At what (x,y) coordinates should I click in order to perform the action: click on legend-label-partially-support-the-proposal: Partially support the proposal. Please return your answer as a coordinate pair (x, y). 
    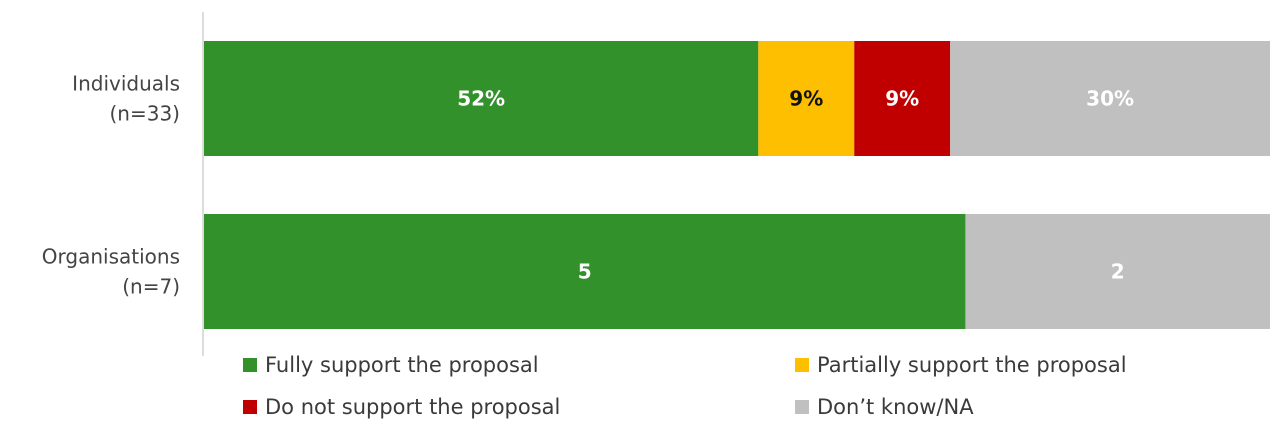
    Looking at the image, I should click on (972, 365).